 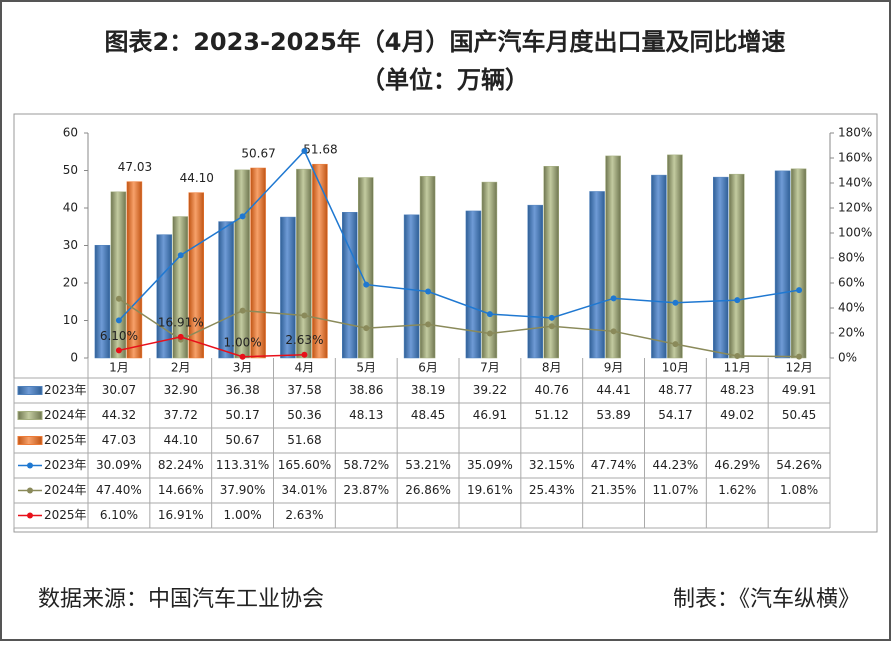 I want to click on table-cell: 49.91, so click(x=799, y=390).